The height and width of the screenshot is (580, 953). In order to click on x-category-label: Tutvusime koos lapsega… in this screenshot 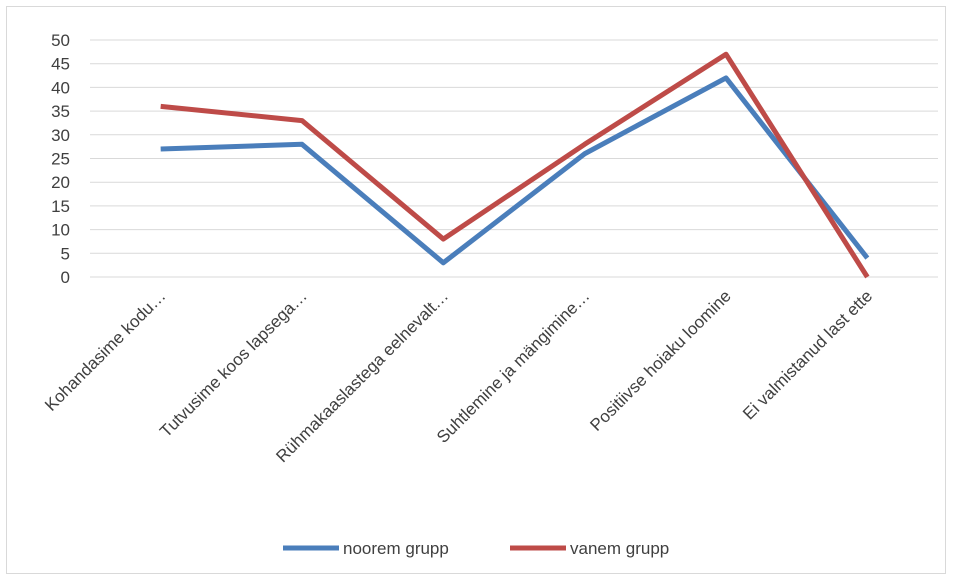, I will do `click(233, 363)`.